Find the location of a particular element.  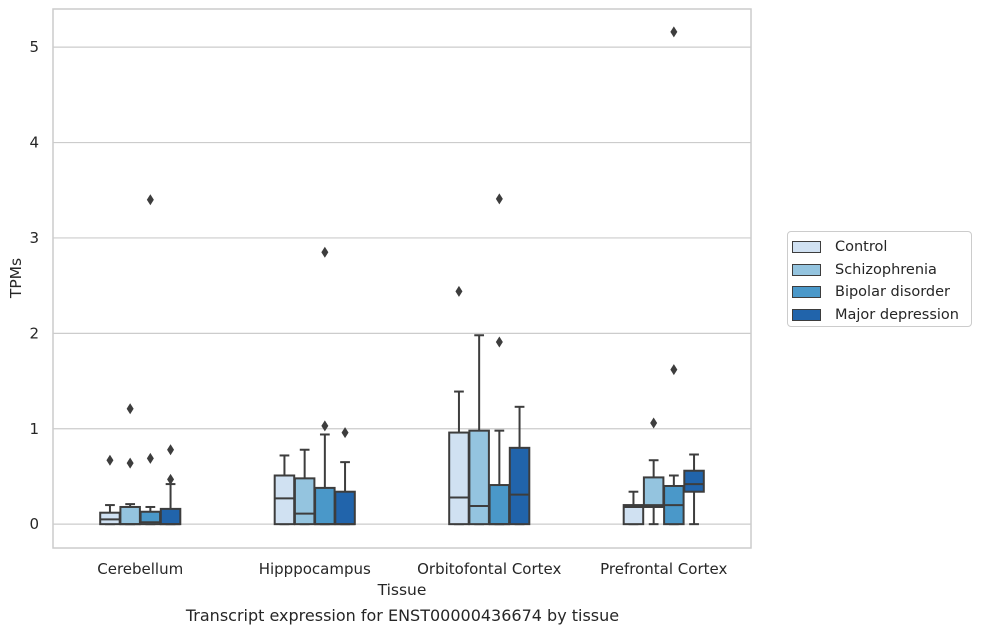

legend-swatch-bipolar is located at coordinates (806, 292).